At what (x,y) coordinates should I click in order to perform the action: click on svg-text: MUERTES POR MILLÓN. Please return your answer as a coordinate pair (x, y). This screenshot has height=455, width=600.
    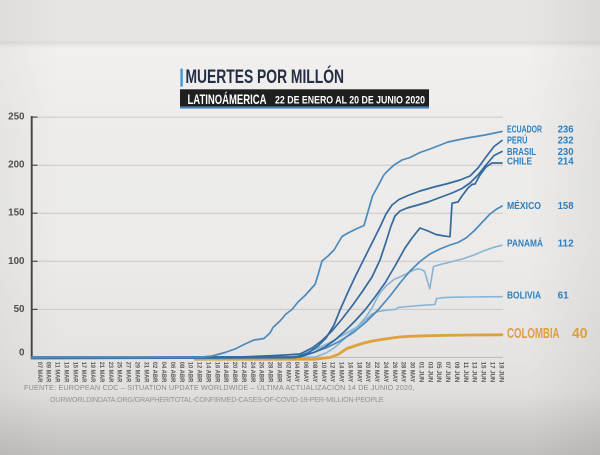
    Looking at the image, I should click on (265, 76).